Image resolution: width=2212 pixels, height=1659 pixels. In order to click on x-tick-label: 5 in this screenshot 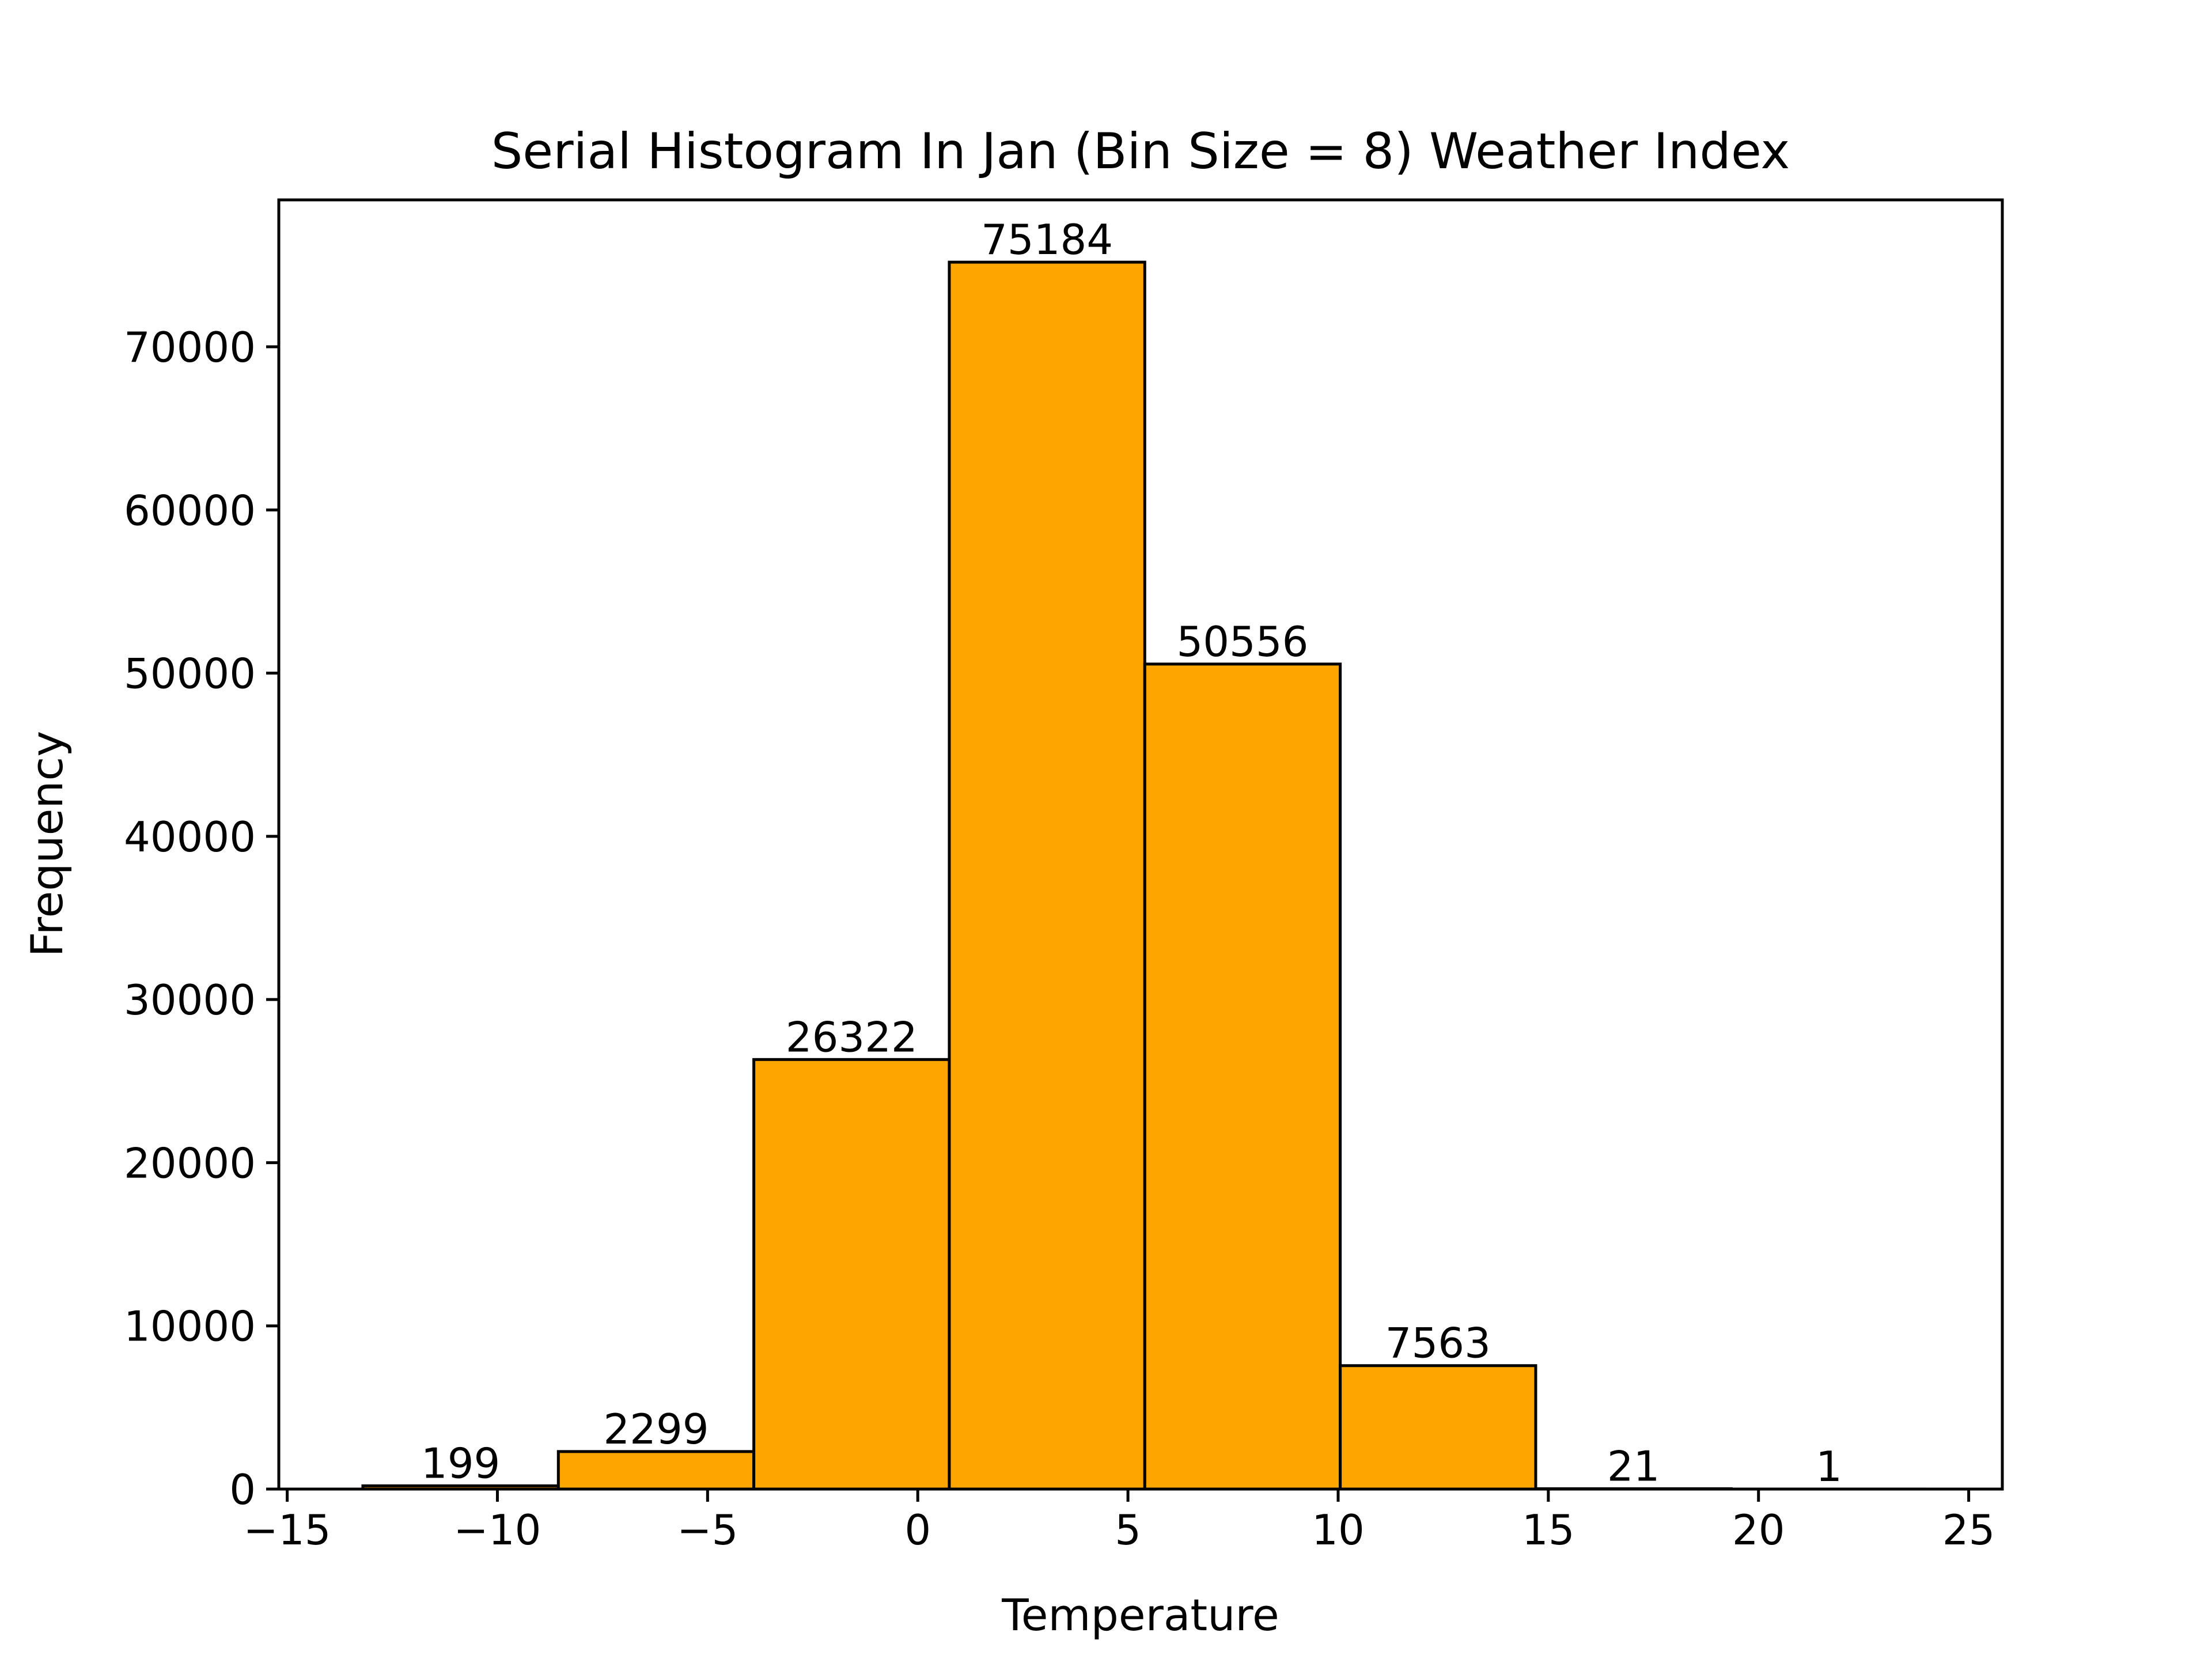, I will do `click(1128, 1530)`.